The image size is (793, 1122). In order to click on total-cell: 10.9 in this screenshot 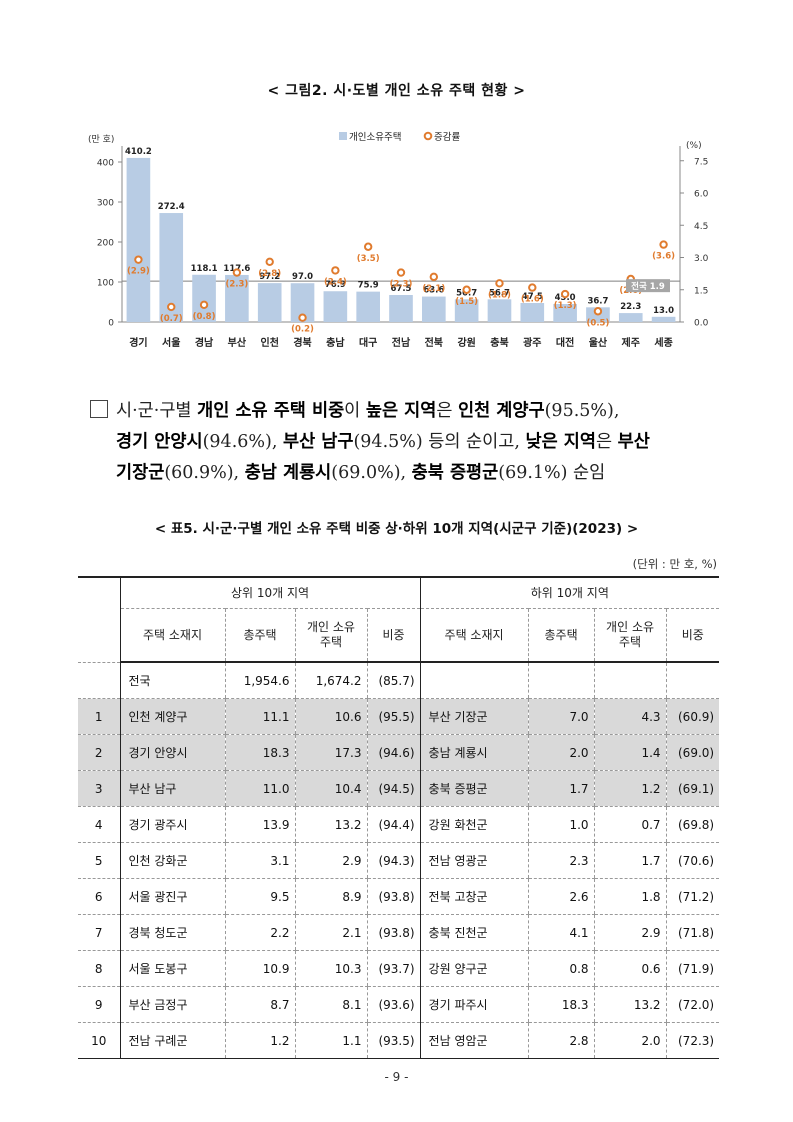, I will do `click(259, 968)`.